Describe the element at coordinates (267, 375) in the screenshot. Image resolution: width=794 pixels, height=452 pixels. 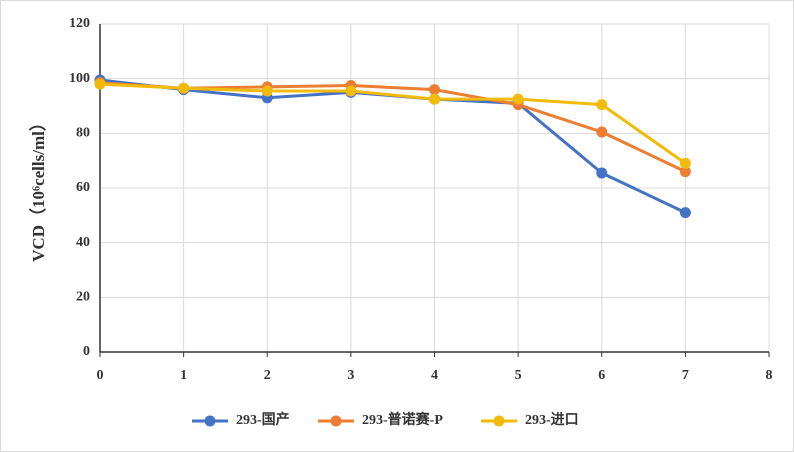
I see `x-tick-label: 2` at that location.